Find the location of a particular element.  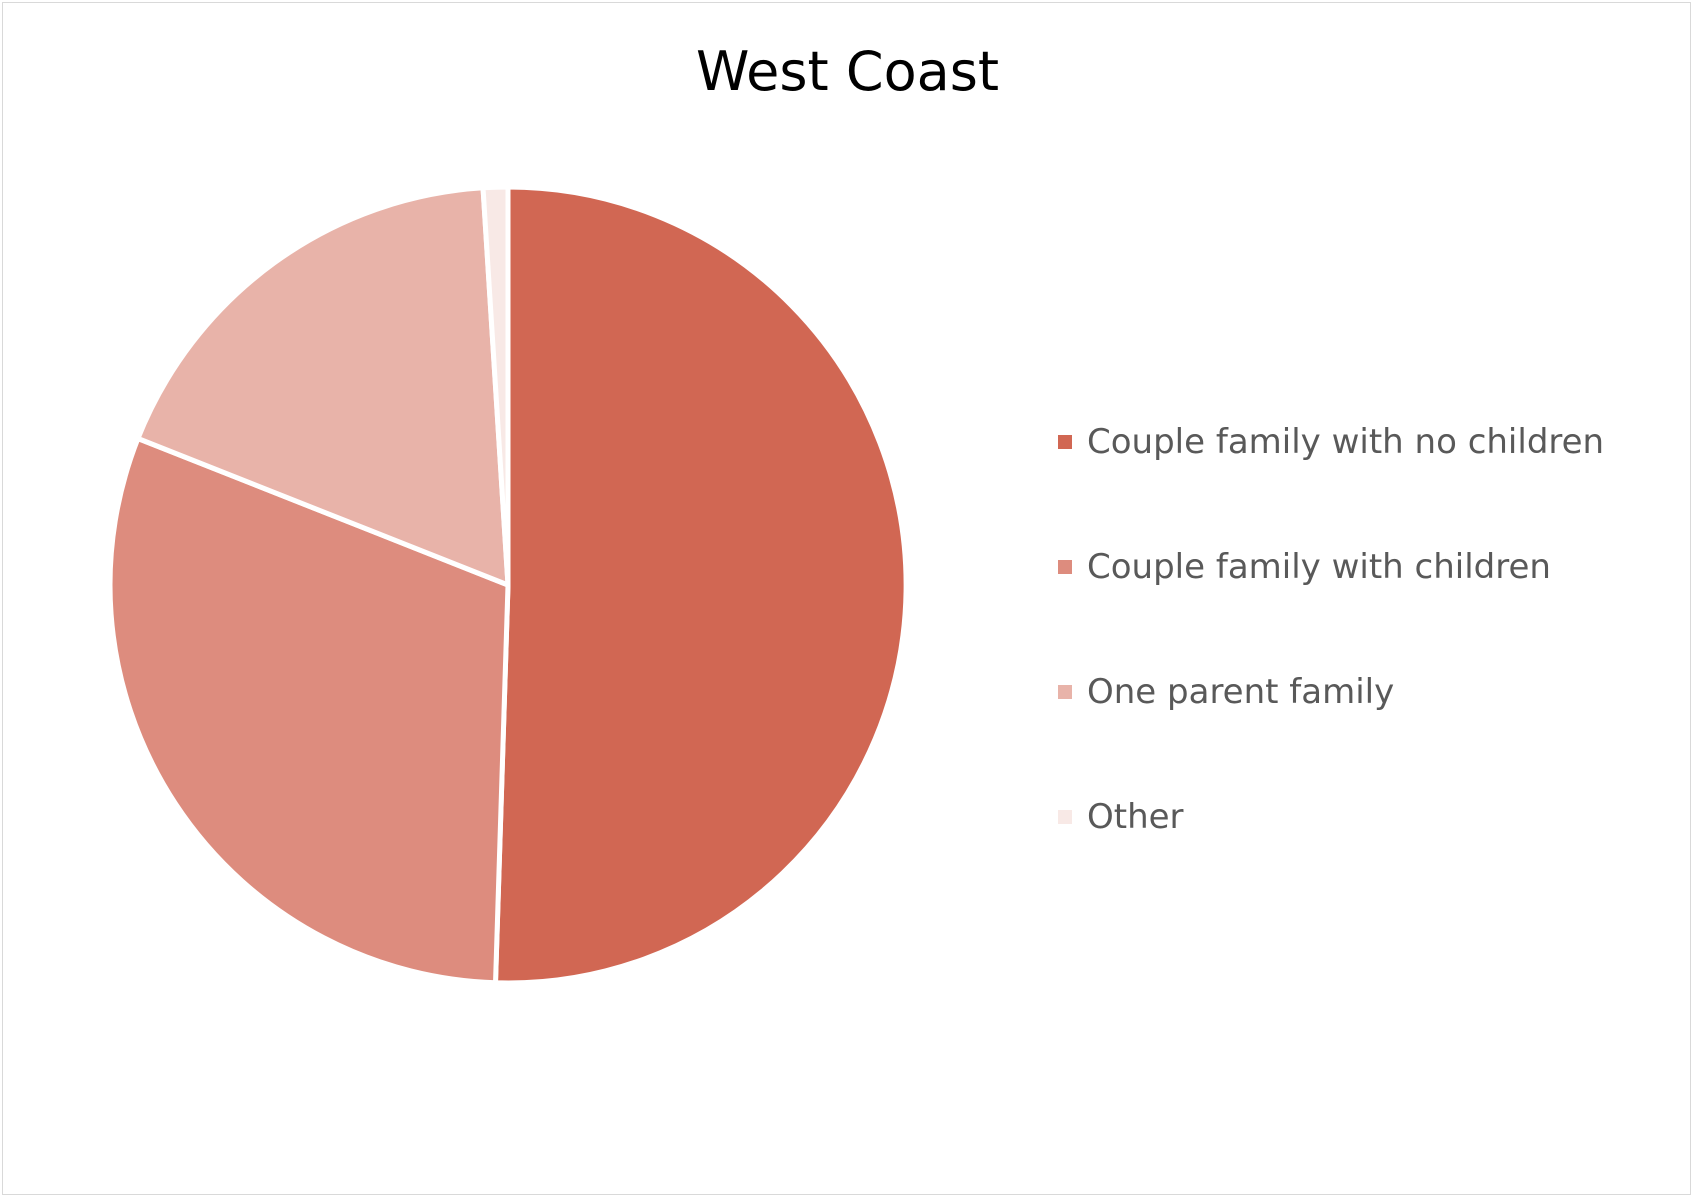

slice-couple-with-children is located at coordinates (309, 710).